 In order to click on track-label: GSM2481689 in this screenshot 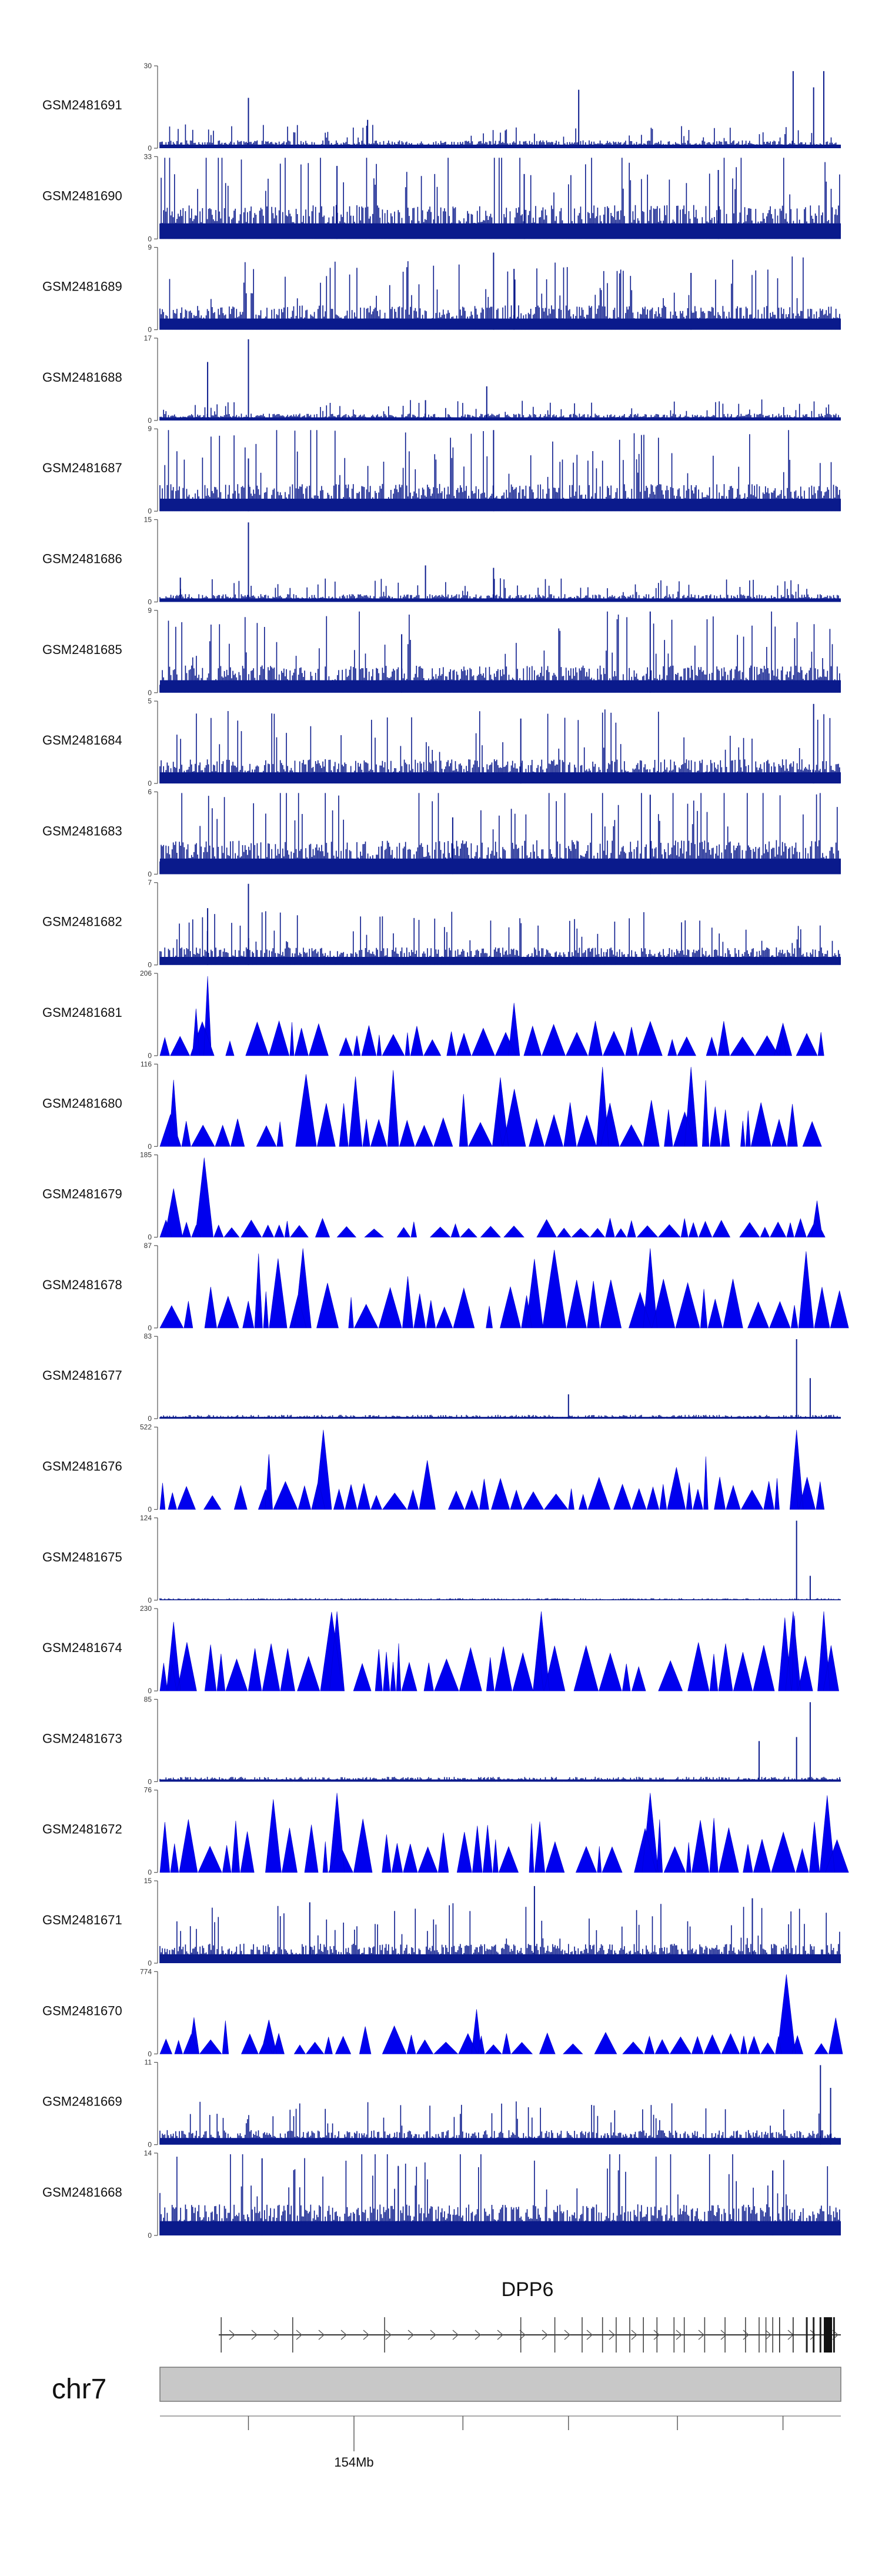, I will do `click(82, 286)`.